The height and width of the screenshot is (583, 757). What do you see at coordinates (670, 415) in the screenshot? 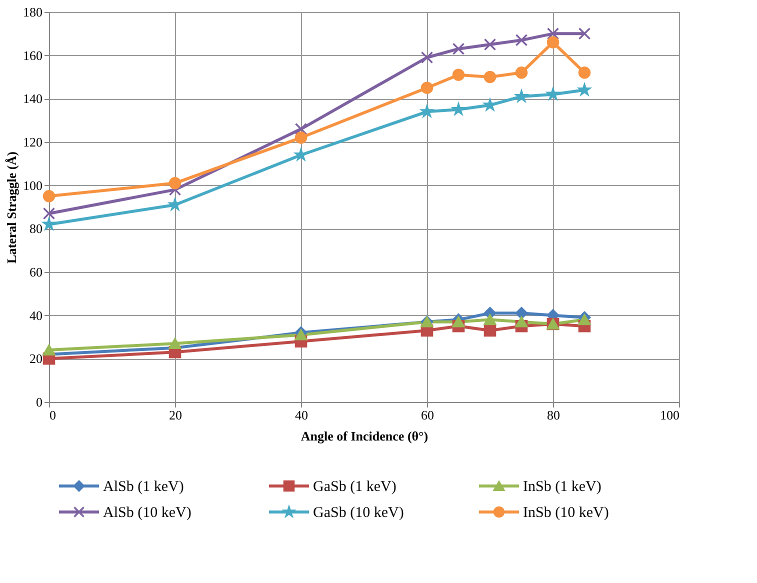
I see `x-tick-label: 100` at bounding box center [670, 415].